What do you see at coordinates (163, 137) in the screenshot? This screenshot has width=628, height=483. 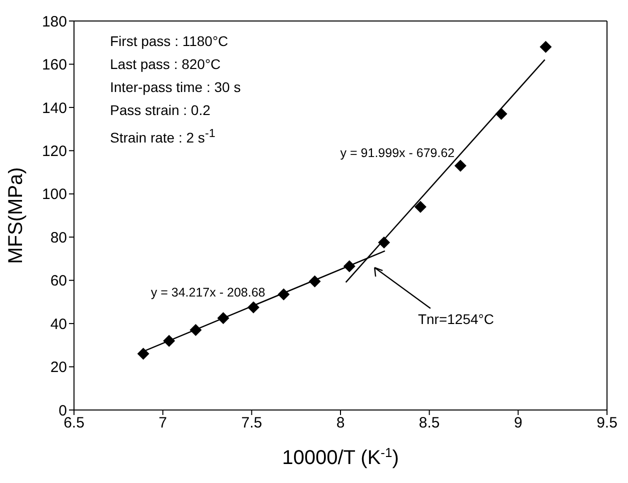 I see `annotation: Strain rate : 2 s$^{-1}$` at bounding box center [163, 137].